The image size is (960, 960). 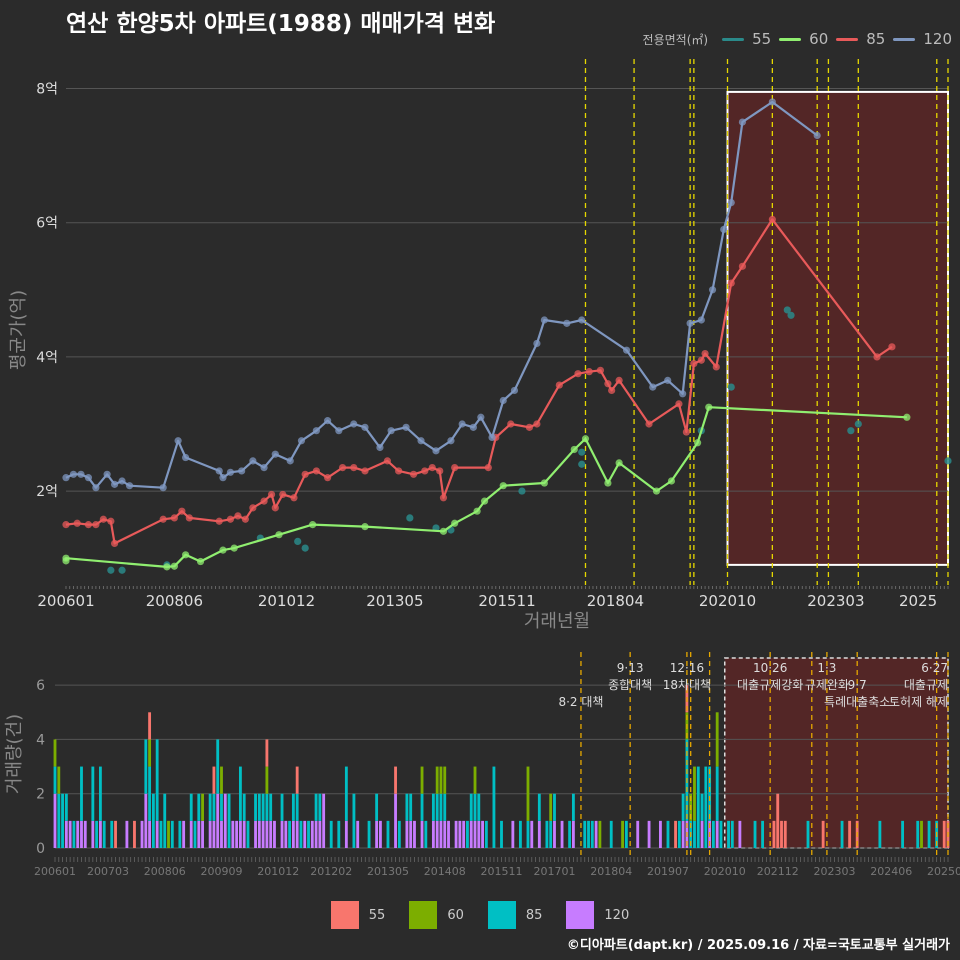 I want to click on price-legend-item-85: 85, so click(x=860, y=39).